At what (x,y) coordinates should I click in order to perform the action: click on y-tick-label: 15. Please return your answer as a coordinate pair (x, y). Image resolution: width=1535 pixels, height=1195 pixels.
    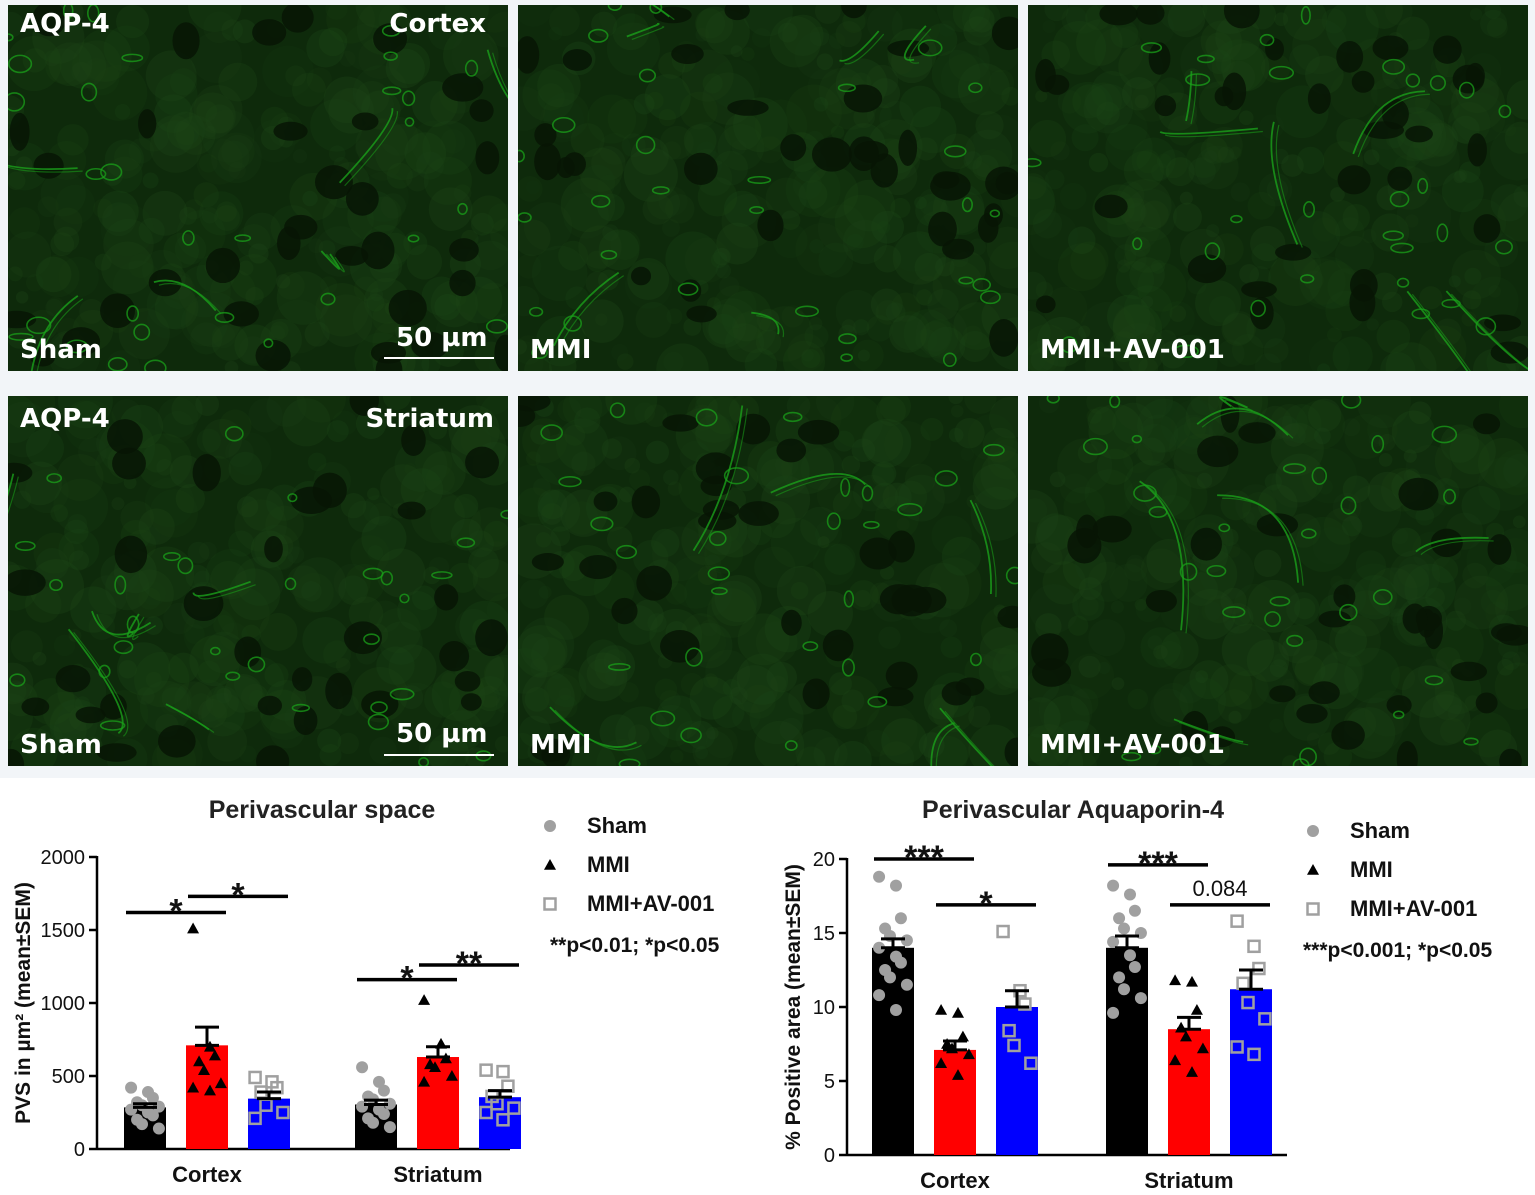
    Looking at the image, I should click on (824, 934).